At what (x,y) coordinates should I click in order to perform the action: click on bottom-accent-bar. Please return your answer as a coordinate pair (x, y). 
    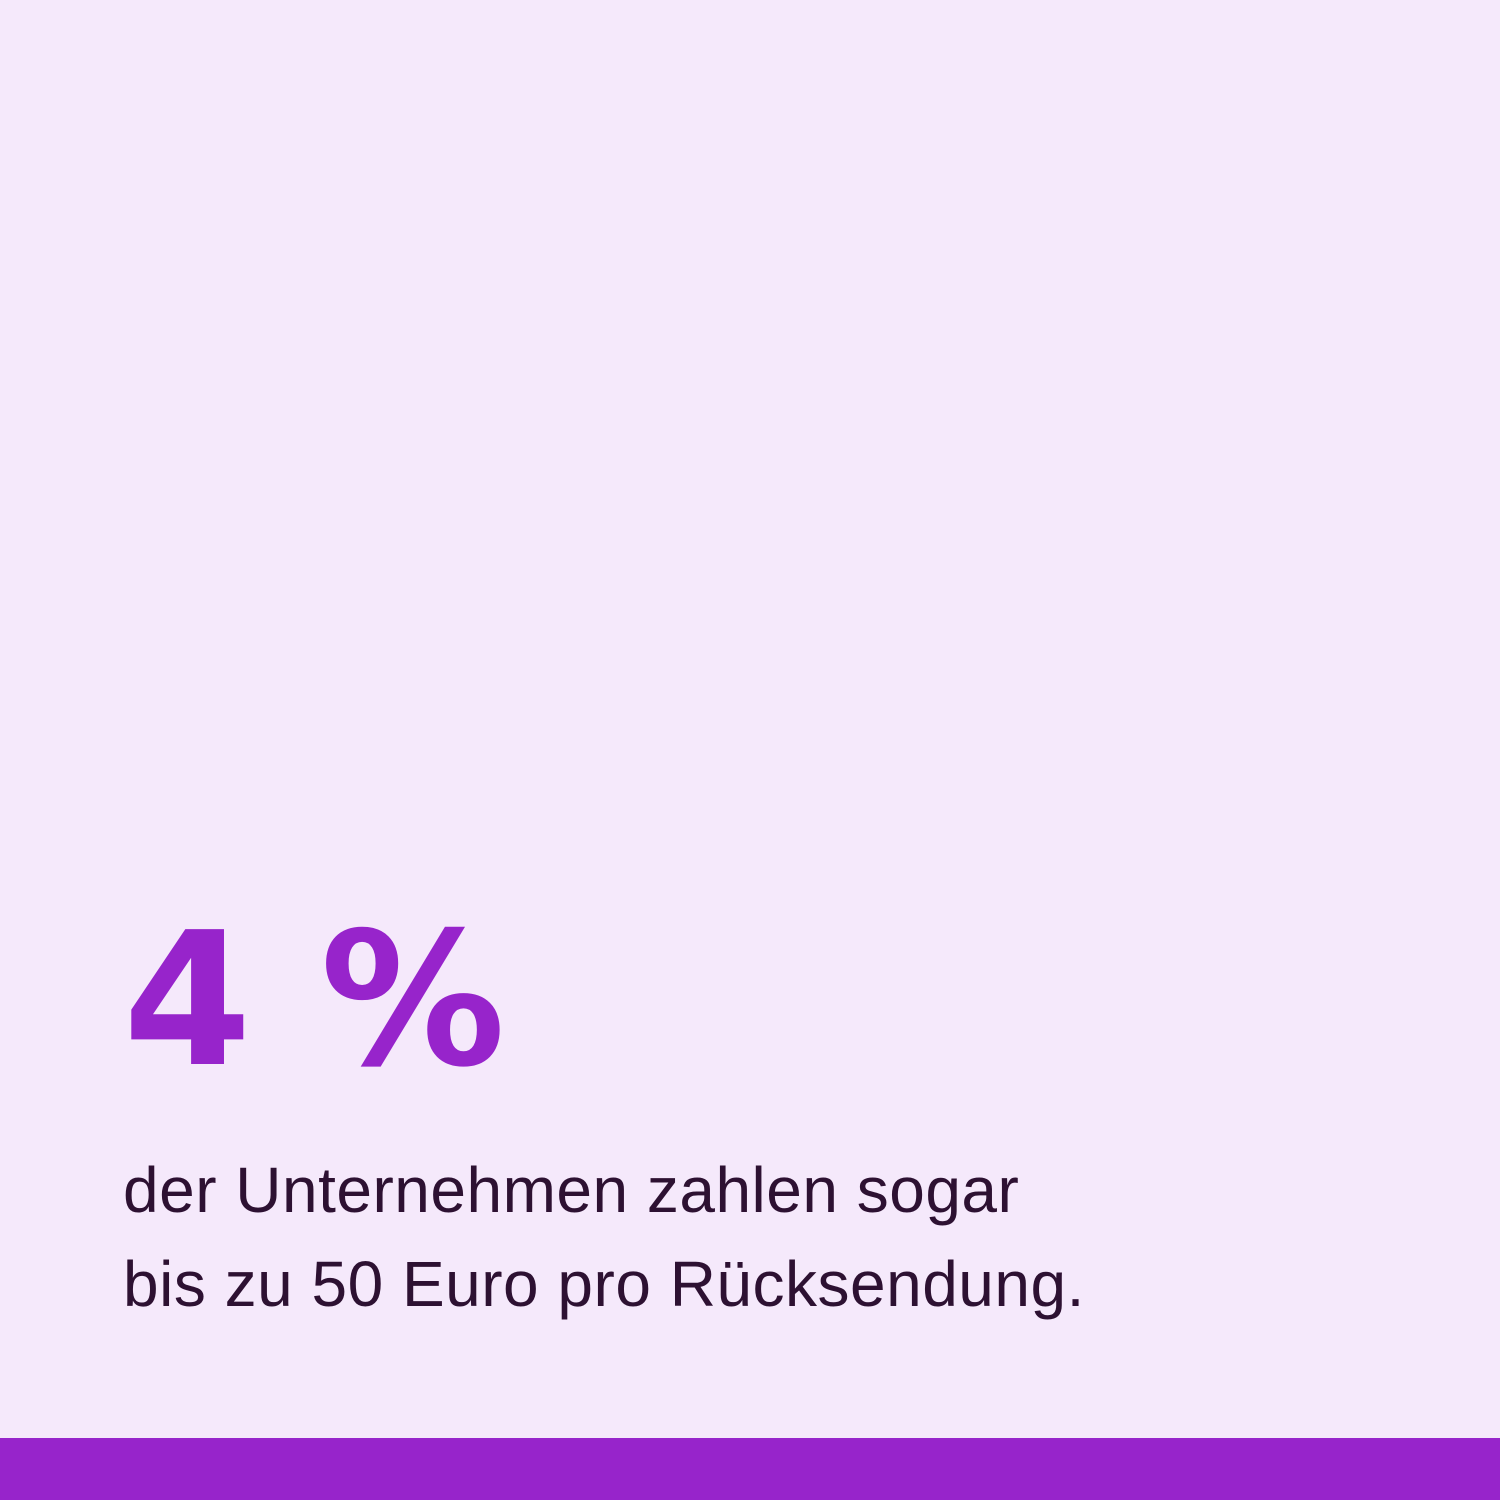
    Looking at the image, I should click on (750, 1469).